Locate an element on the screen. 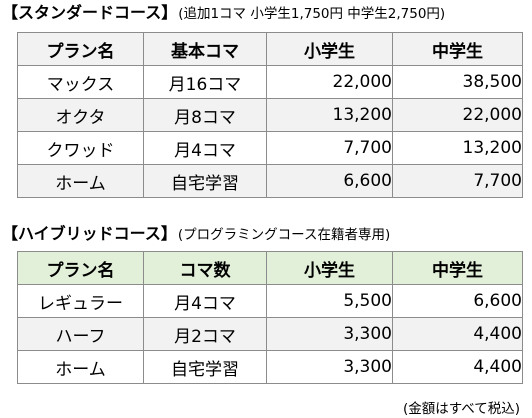  elementary-price-cell: 22,000 is located at coordinates (329, 82).